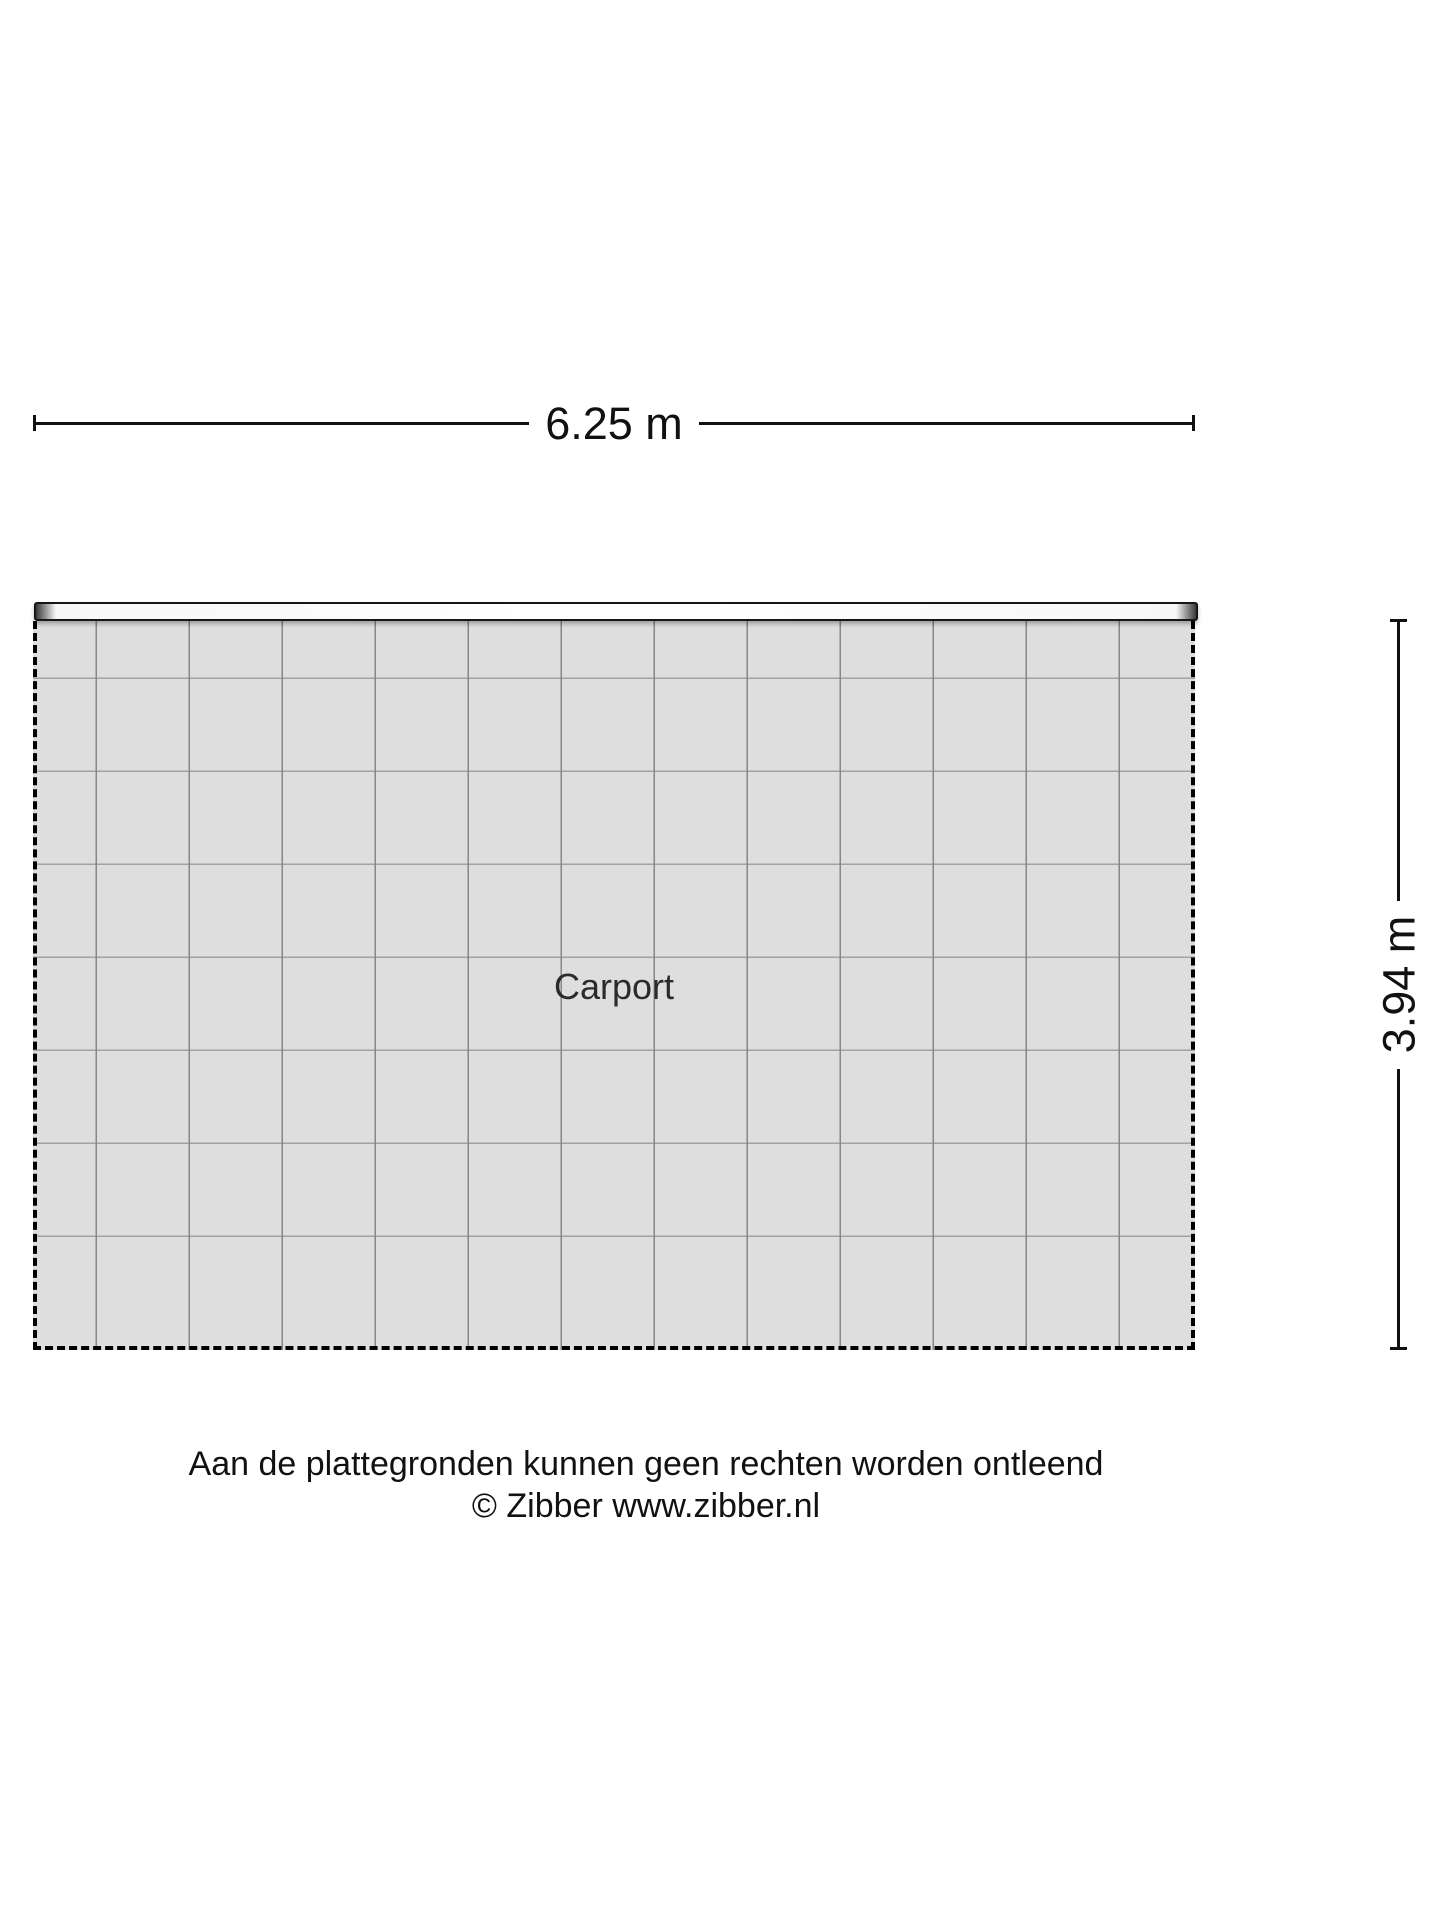 The width and height of the screenshot is (1440, 1920). I want to click on height-dimension: 3.94 m, so click(1398, 984).